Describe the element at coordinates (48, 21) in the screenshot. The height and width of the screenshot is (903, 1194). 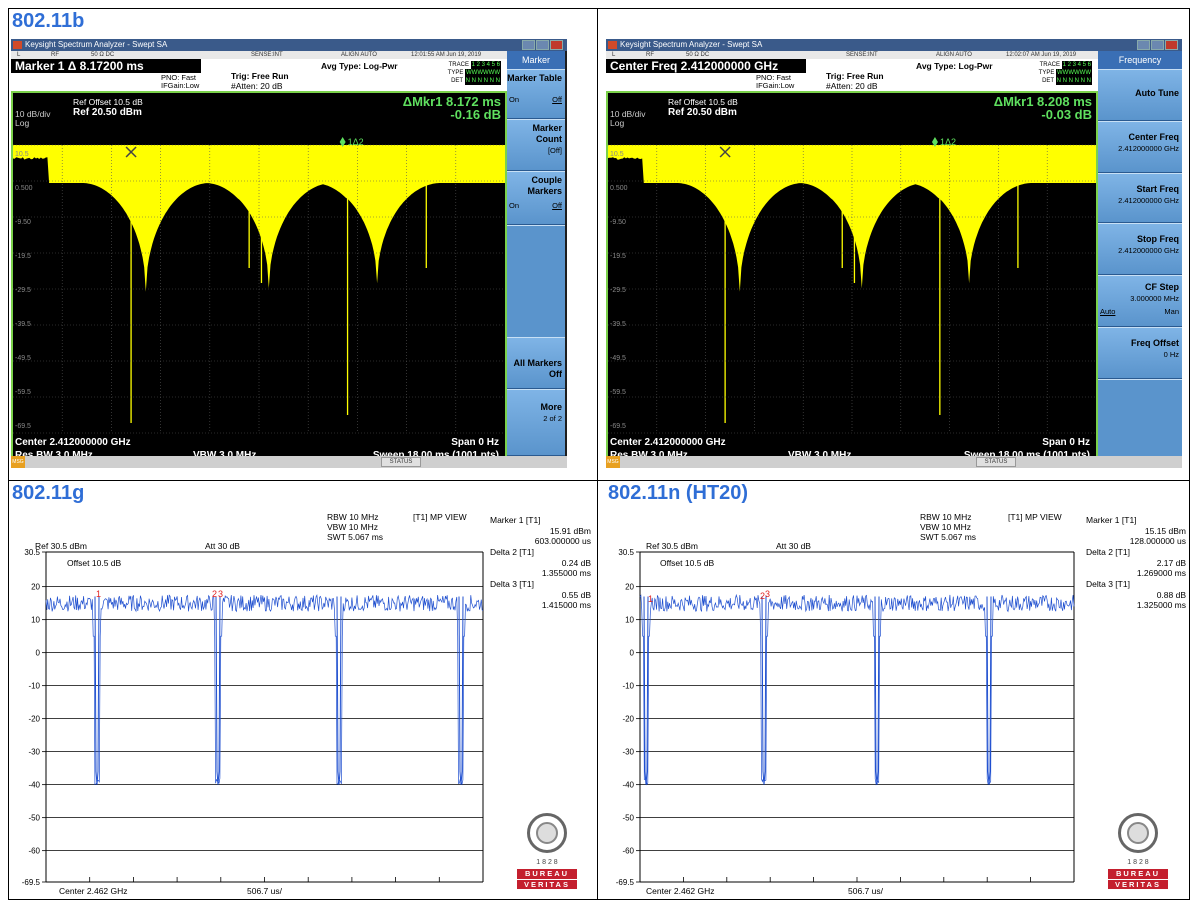
I see `panel-title: 802.11b` at that location.